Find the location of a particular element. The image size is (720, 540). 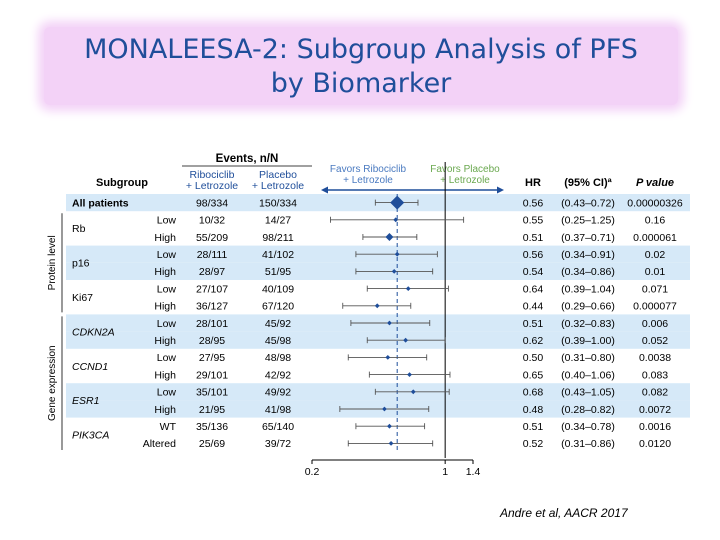

ribociclib-events: 28/97 is located at coordinates (212, 272).